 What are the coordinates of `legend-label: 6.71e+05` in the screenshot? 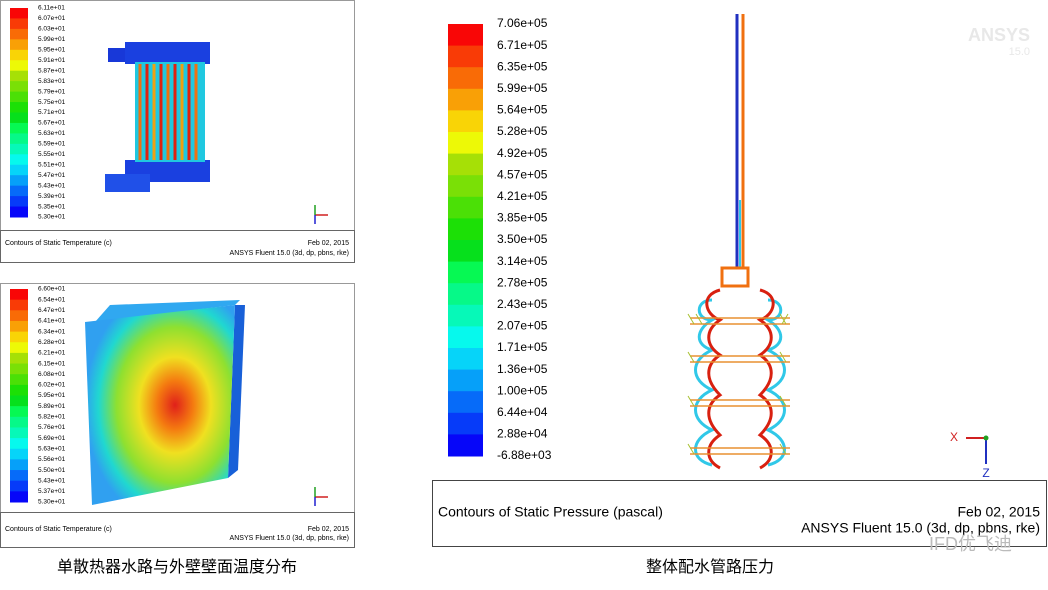 It's located at (522, 45).